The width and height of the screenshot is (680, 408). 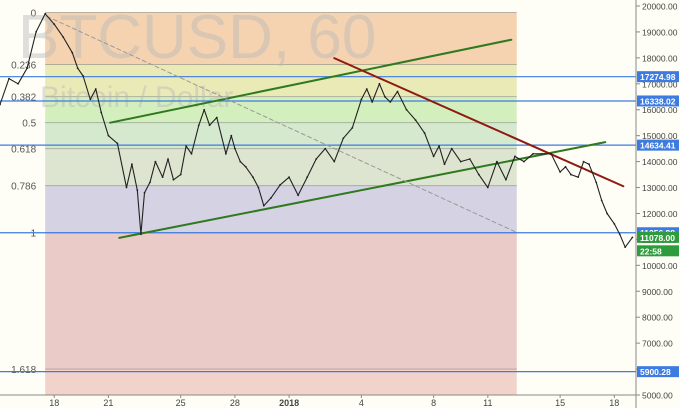 I want to click on y-tick-label: 13000.00, so click(x=660, y=188).